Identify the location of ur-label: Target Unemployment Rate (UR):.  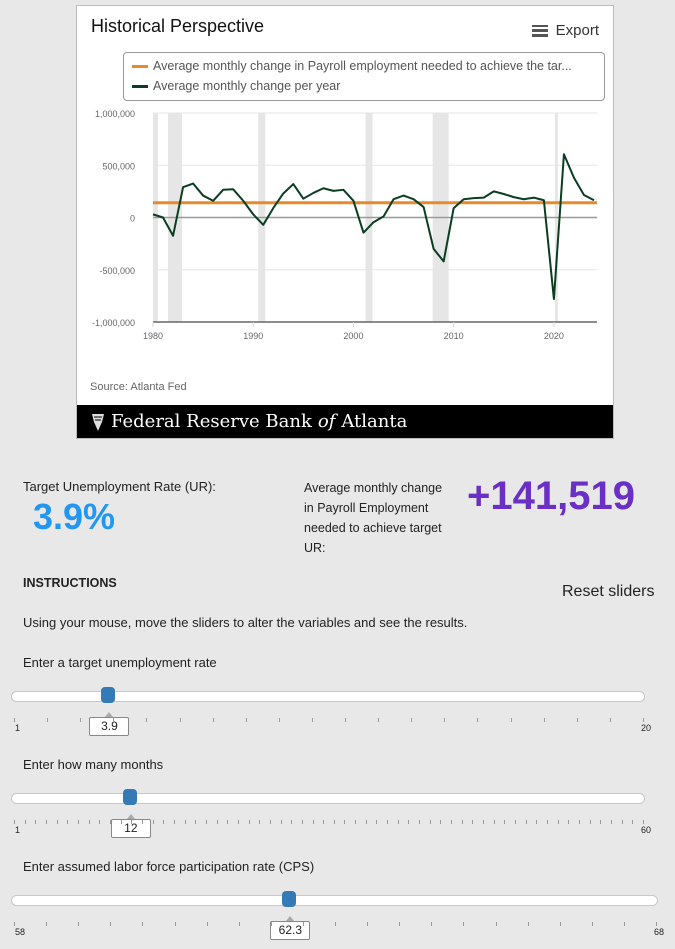
(119, 486).